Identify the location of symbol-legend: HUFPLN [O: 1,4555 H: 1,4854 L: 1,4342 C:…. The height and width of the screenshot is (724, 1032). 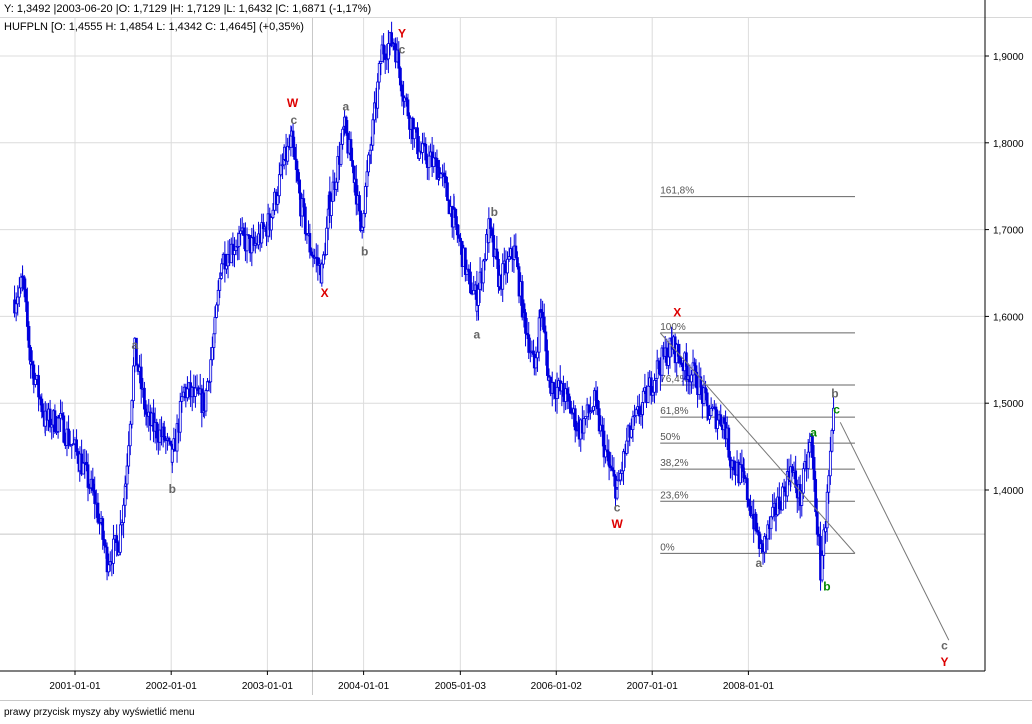
(154, 27).